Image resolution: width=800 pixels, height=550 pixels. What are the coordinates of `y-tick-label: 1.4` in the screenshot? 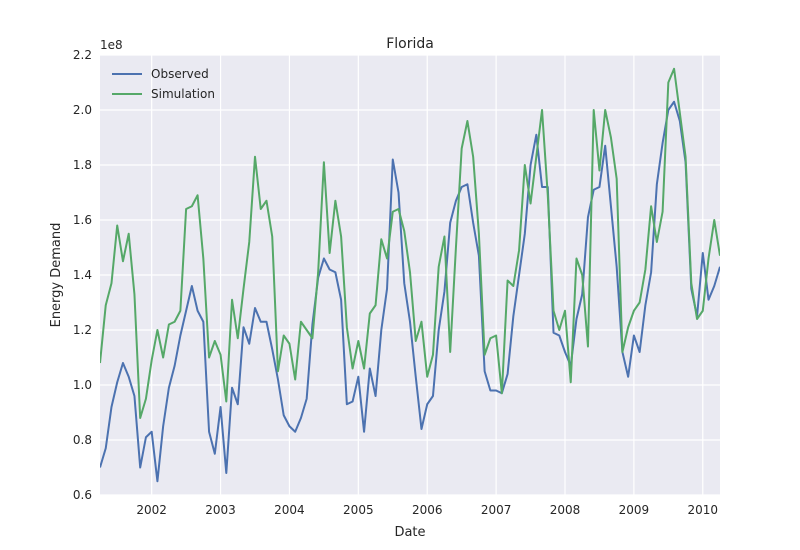 It's located at (82, 275).